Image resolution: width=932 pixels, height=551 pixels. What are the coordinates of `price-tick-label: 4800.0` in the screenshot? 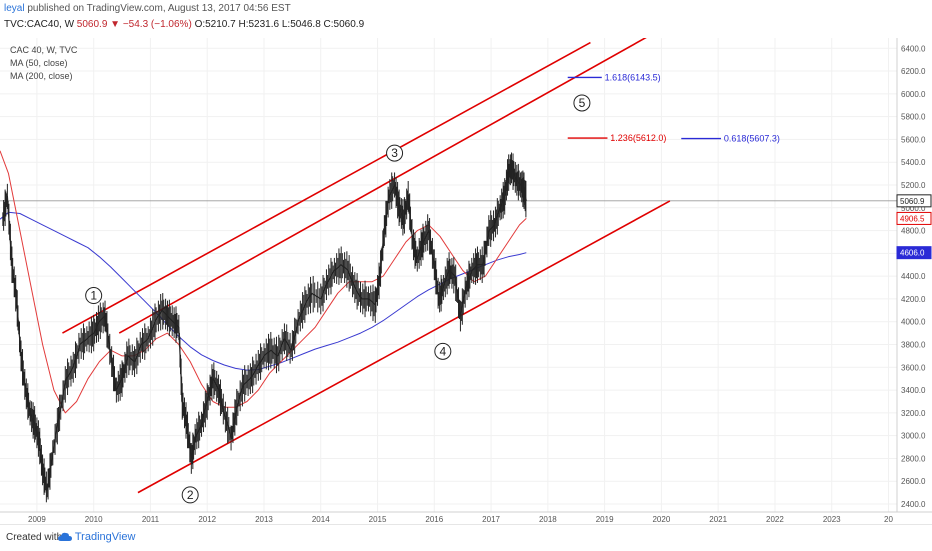 It's located at (913, 231).